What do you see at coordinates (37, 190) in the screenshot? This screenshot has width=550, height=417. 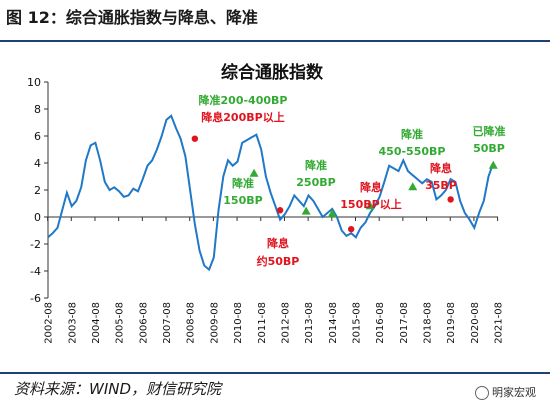 I see `y-tick-label: 2` at bounding box center [37, 190].